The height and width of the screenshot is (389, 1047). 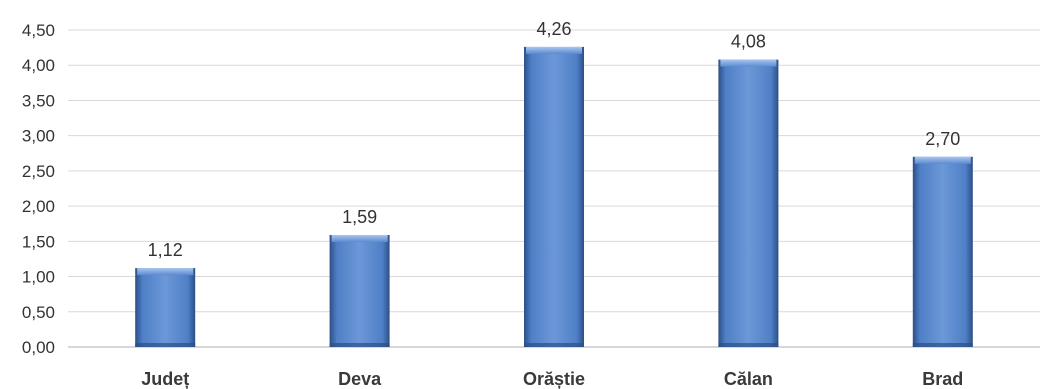 What do you see at coordinates (942, 379) in the screenshot?
I see `x-tick-label: Brad` at bounding box center [942, 379].